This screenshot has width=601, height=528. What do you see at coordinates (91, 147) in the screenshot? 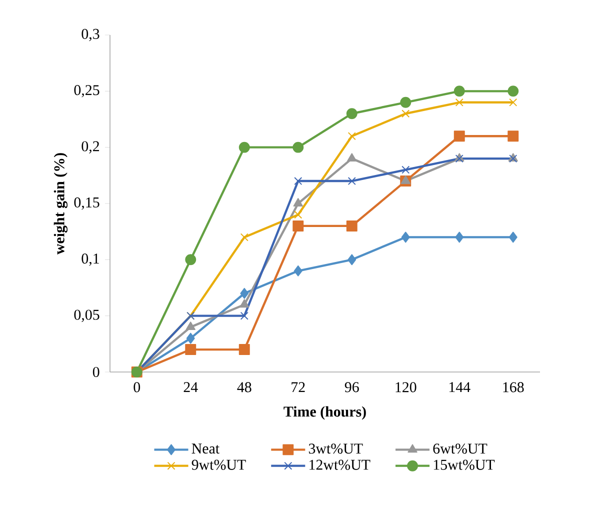
I see `y-tick-label: 0,2` at bounding box center [91, 147].